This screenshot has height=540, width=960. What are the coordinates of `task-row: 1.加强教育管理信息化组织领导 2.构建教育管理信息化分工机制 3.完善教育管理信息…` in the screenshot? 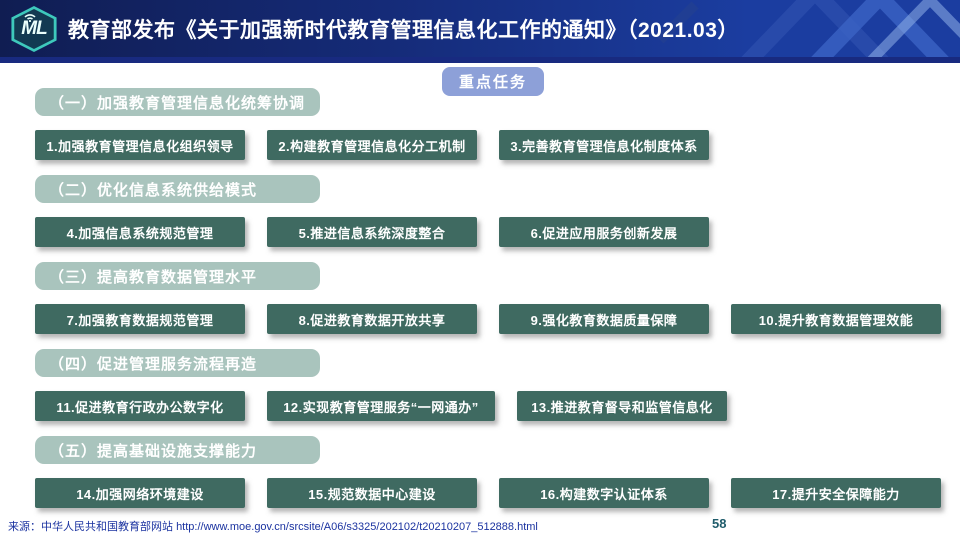 It's located at (372, 145).